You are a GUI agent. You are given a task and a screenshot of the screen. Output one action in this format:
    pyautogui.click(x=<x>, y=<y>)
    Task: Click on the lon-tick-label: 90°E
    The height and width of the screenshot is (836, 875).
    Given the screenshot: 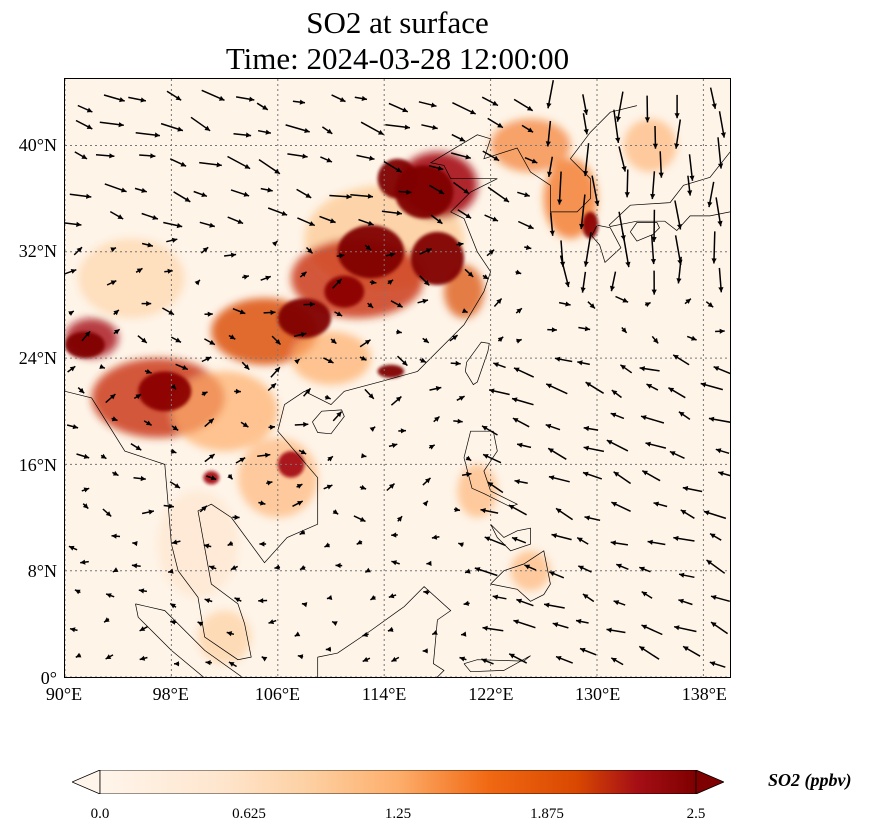 What is the action you would take?
    pyautogui.click(x=64, y=694)
    